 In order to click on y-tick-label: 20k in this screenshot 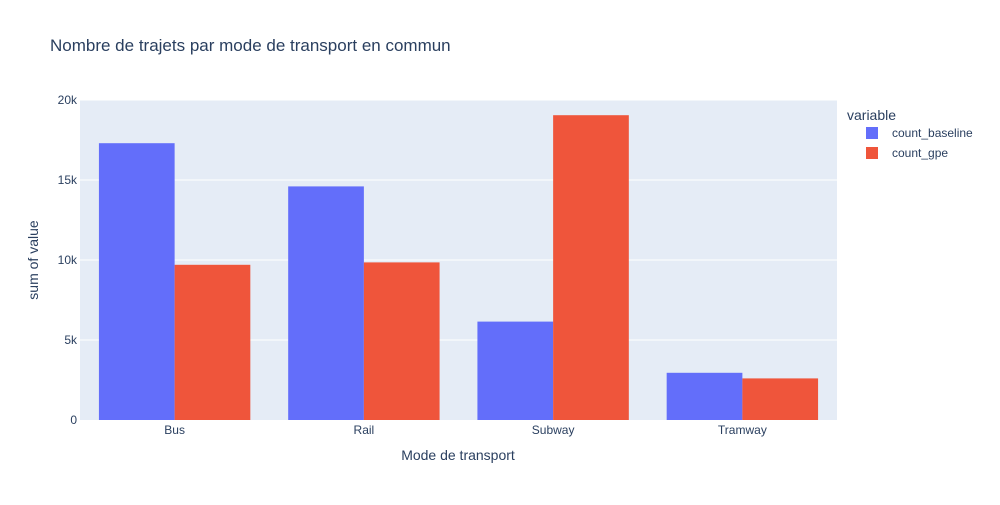, I will do `click(68, 100)`.